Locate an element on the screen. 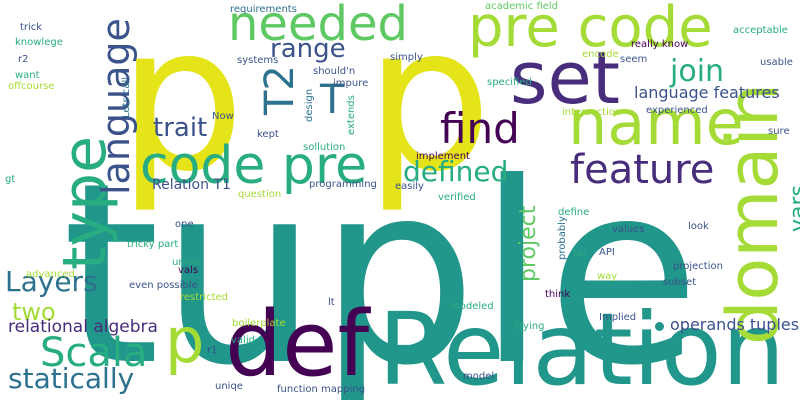  word-sollution: sollution is located at coordinates (324, 147).